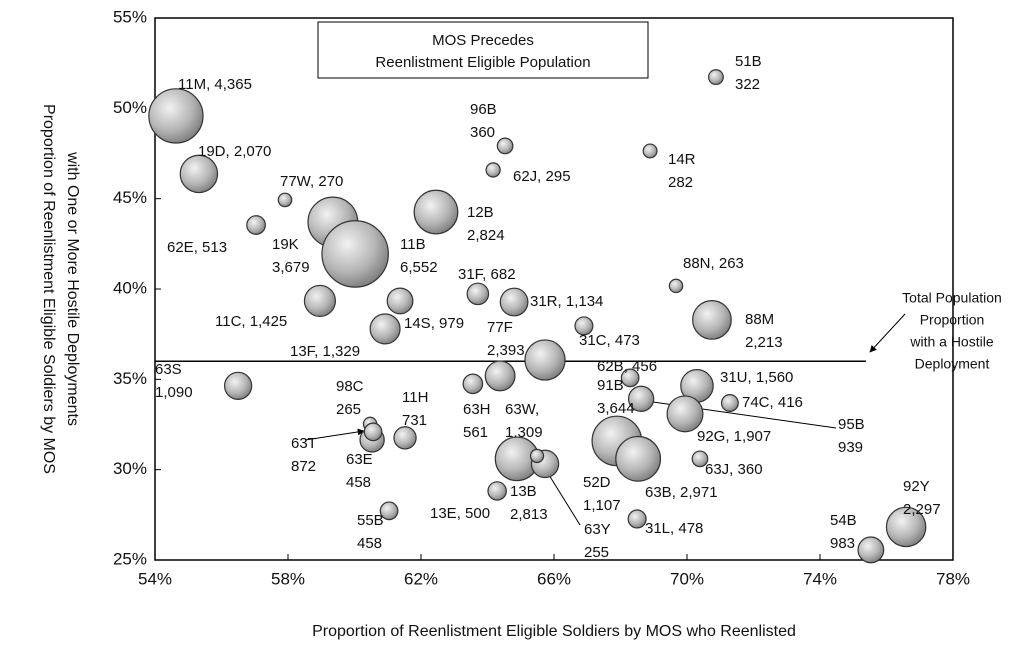  Describe the element at coordinates (483, 40) in the screenshot. I see `box-text: MOS Precedes` at that location.